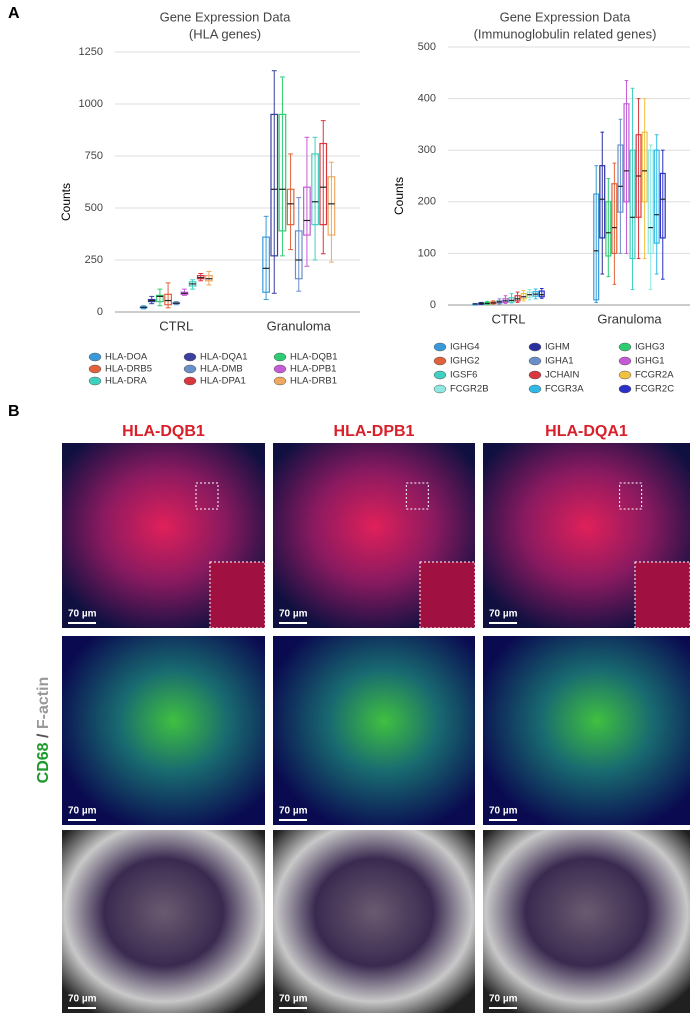  Describe the element at coordinates (313, 381) in the screenshot. I see `legend-label: HLA-DRB1` at that location.